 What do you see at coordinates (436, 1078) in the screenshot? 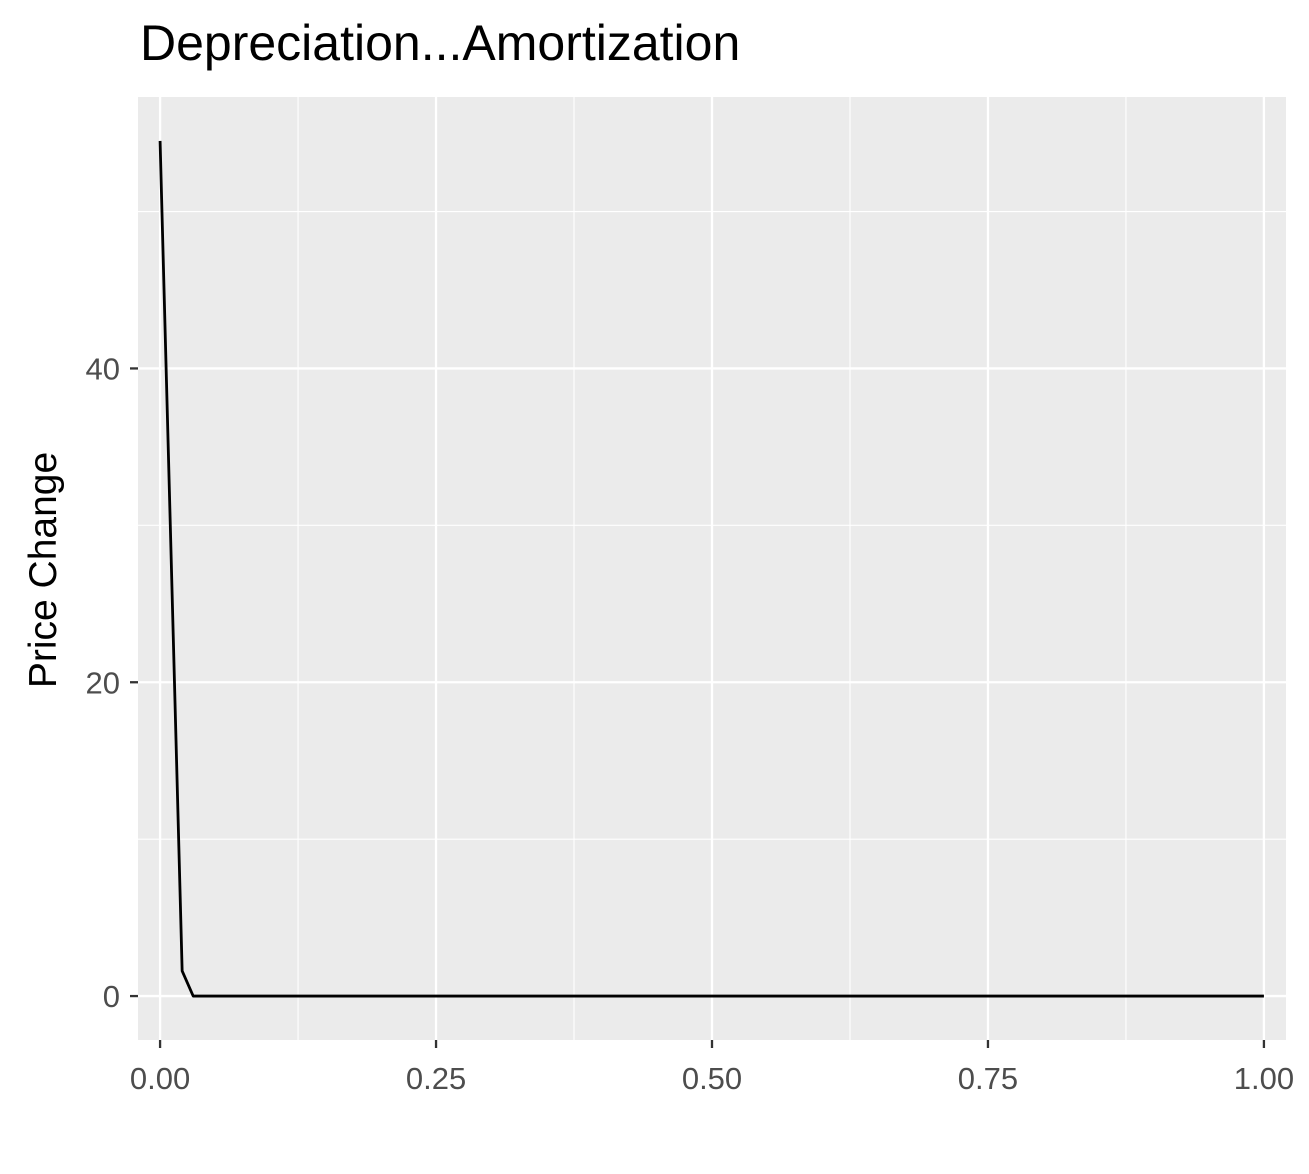
I see `x-tick-label: 0.25` at bounding box center [436, 1078].